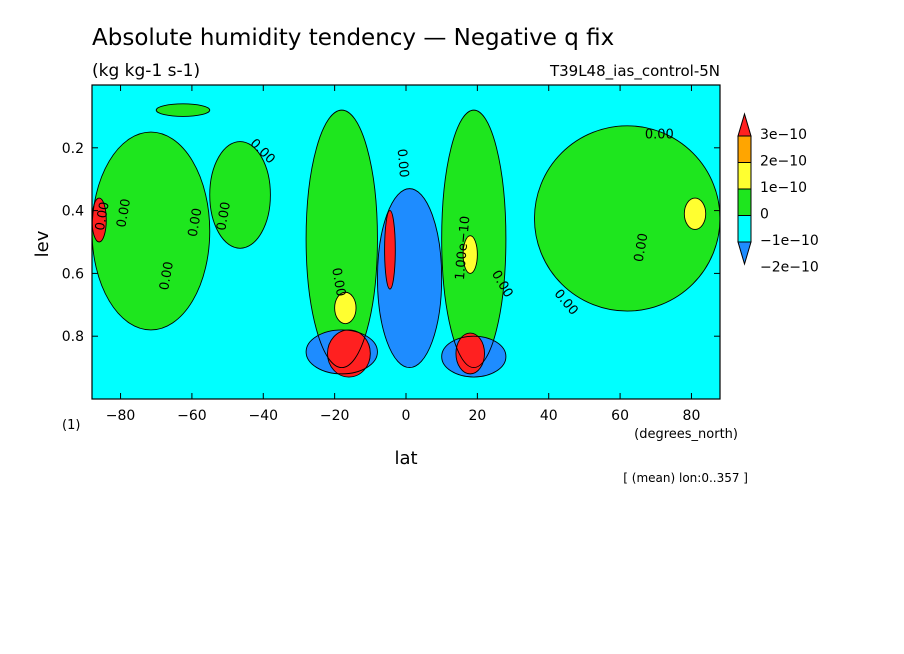 This screenshot has width=904, height=654. What do you see at coordinates (789, 241) in the screenshot?
I see `colorbar-label-4: −1e−10` at bounding box center [789, 241].